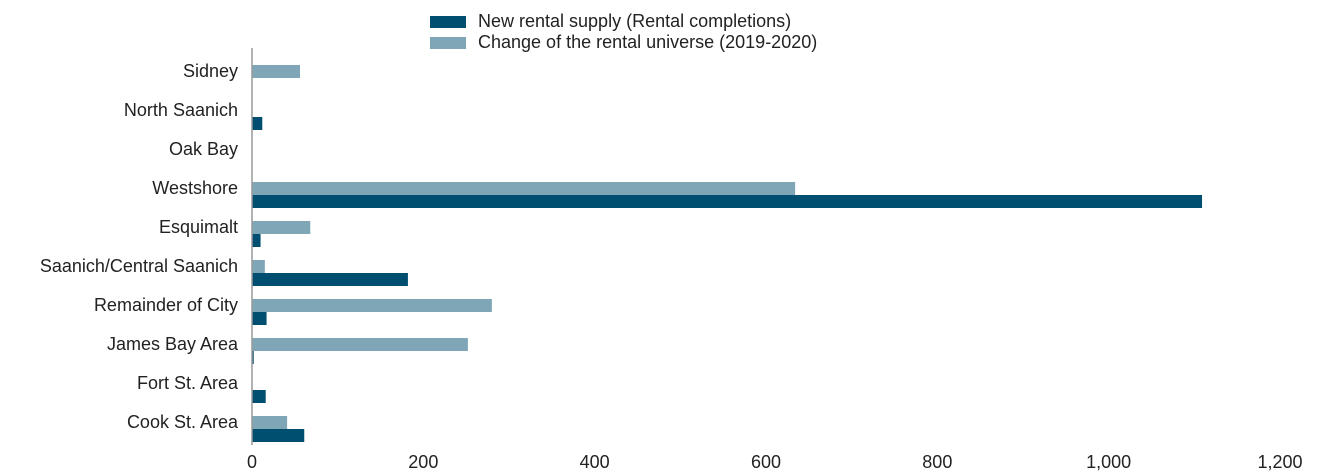 Image resolution: width=1321 pixels, height=473 pixels. I want to click on x-tick-label: 0, so click(252, 462).